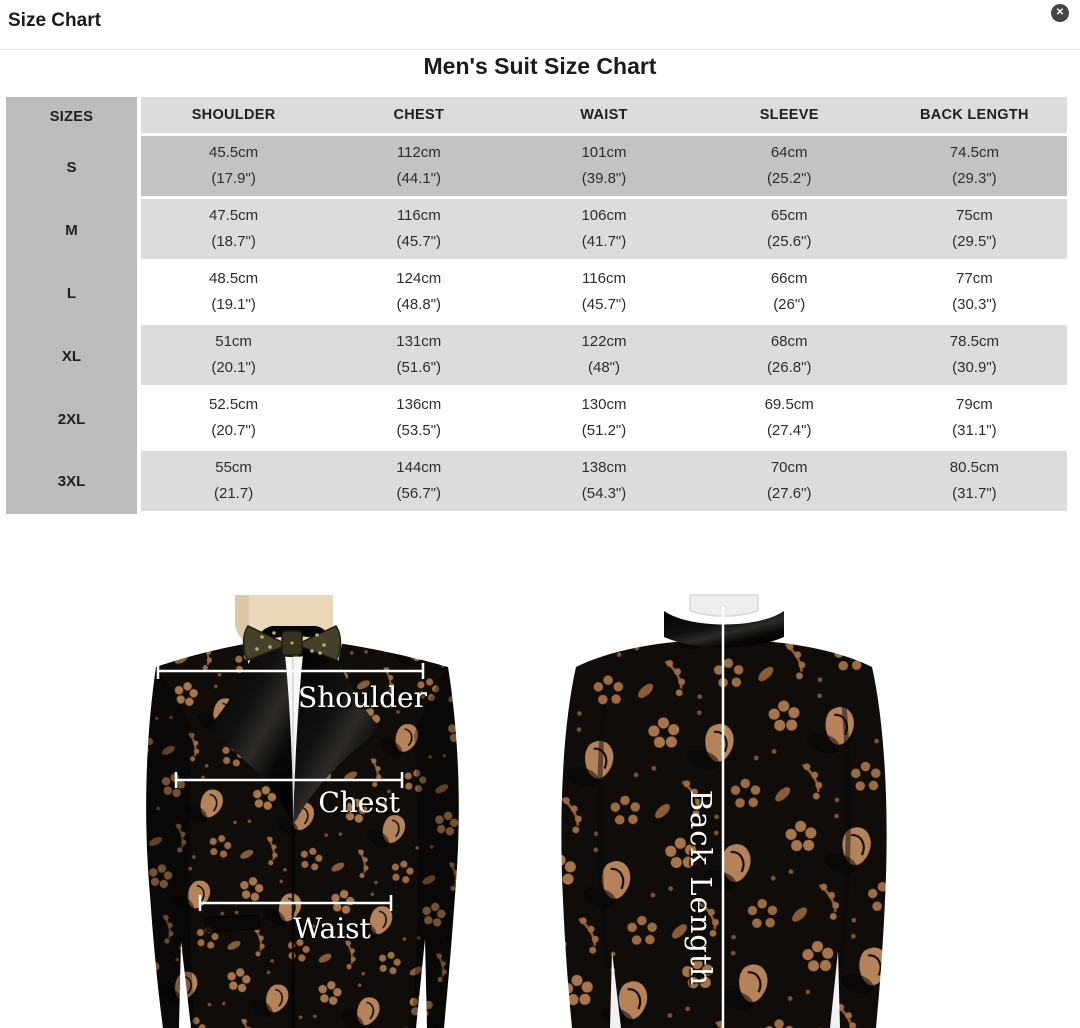 The height and width of the screenshot is (1028, 1080). I want to click on cm-value: 122cm, so click(604, 341).